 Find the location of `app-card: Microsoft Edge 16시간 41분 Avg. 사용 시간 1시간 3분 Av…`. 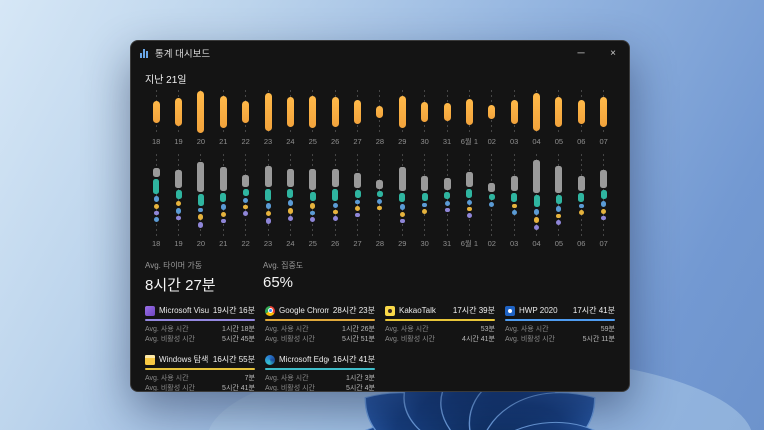

app-card: Microsoft Edge 16시간 41분 Avg. 사용 시간 1시간 3분 Av… is located at coordinates (320, 373).